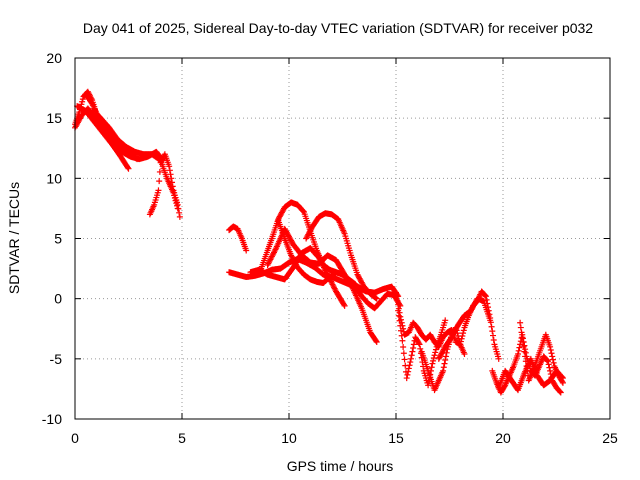  I want to click on series-track-j, so click(317, 252).